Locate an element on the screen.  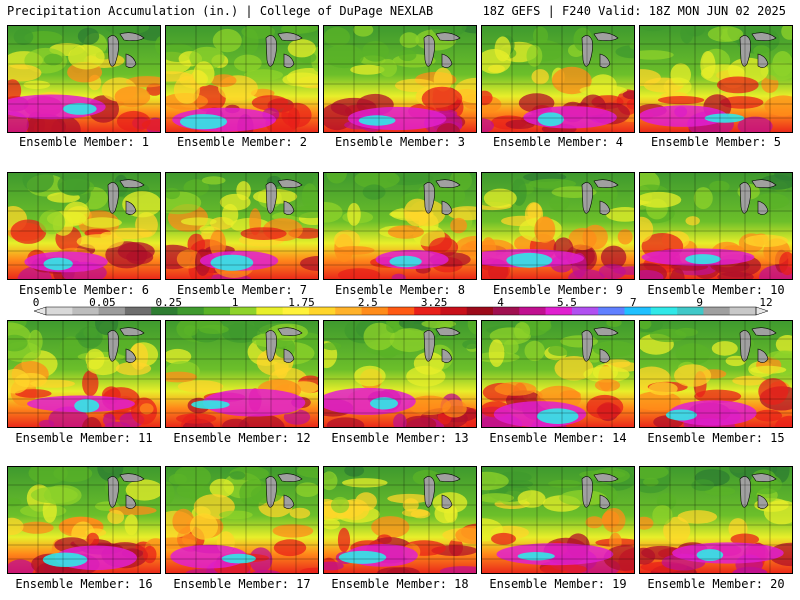
ensemble-member-label: Ensemble Member: 5 is located at coordinates (716, 142).